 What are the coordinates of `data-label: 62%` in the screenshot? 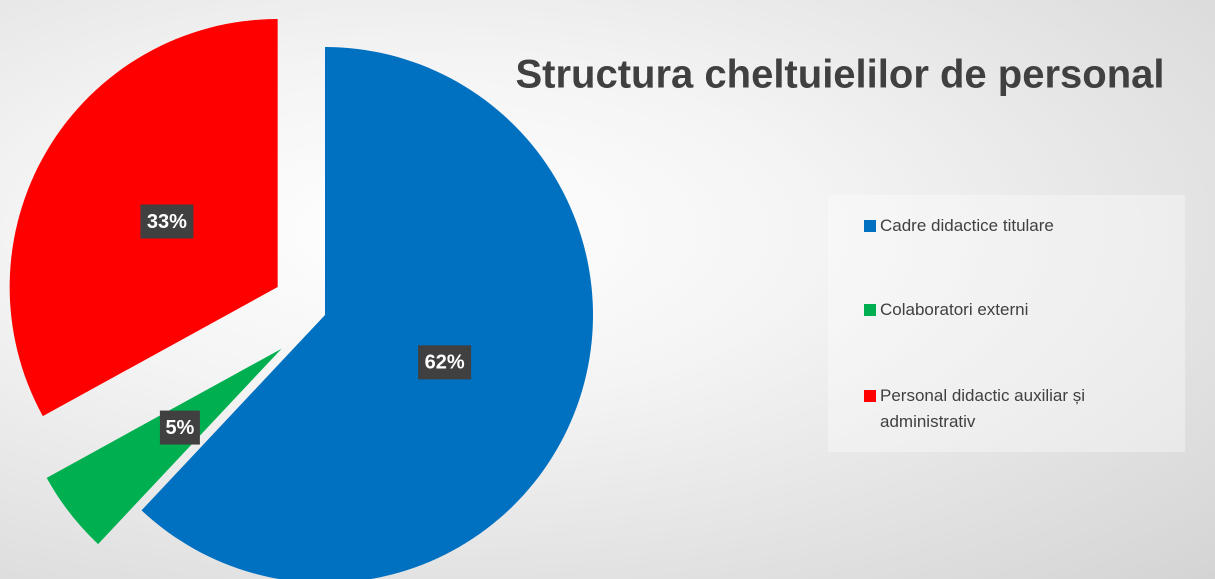 It's located at (445, 363).